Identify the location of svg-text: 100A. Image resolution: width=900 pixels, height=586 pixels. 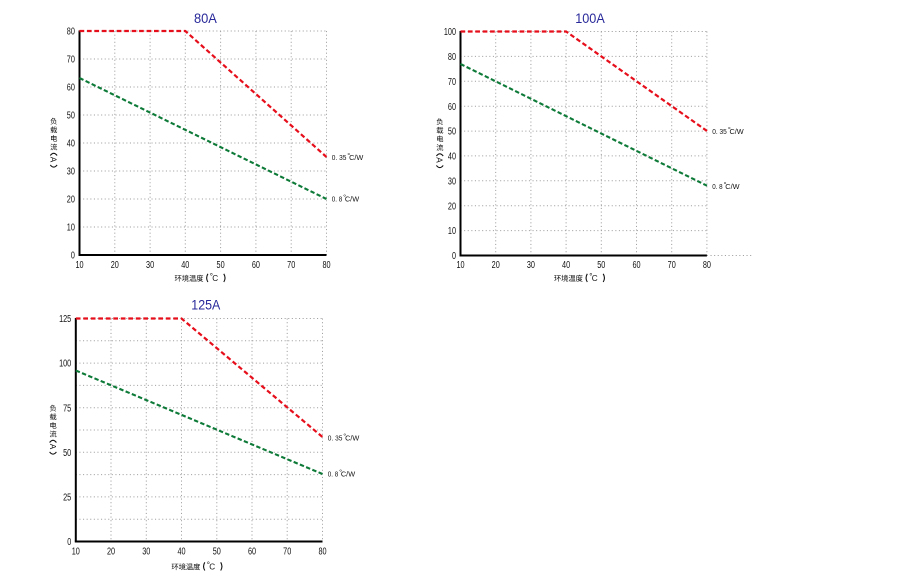
(590, 18).